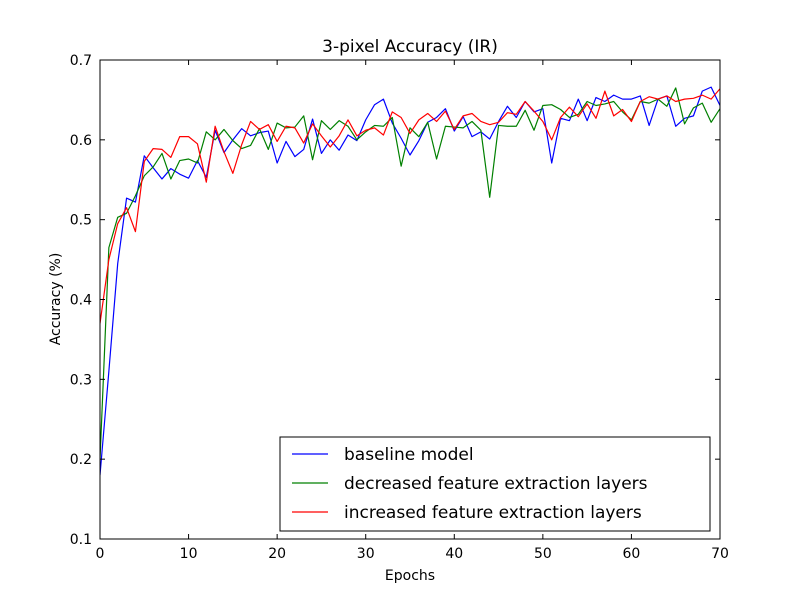  Describe the element at coordinates (410, 576) in the screenshot. I see `x-axis-label: Epochs` at that location.